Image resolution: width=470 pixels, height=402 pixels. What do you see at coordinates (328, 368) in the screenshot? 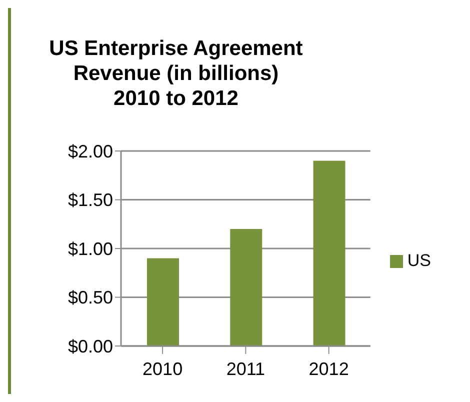
I see `x-tick-label: 2012` at bounding box center [328, 368].